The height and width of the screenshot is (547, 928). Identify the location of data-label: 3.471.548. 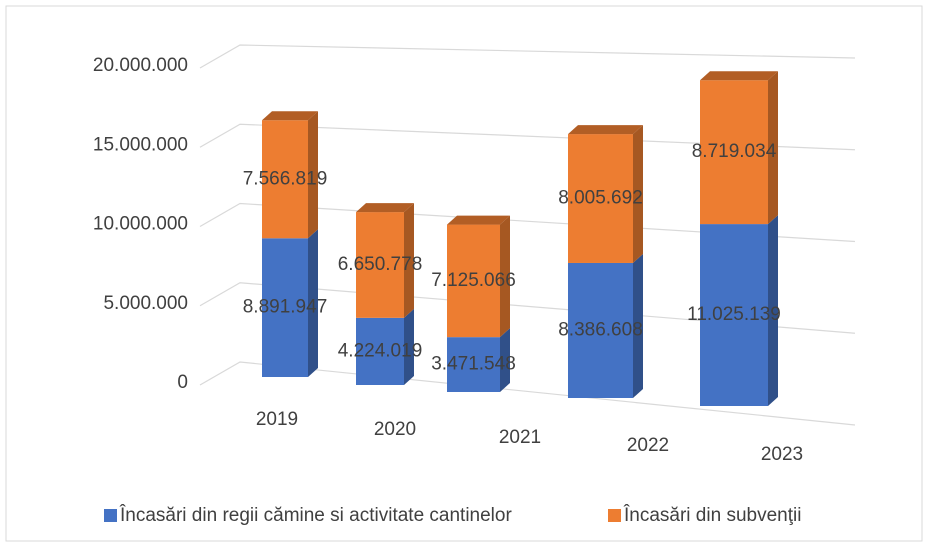
(473, 364).